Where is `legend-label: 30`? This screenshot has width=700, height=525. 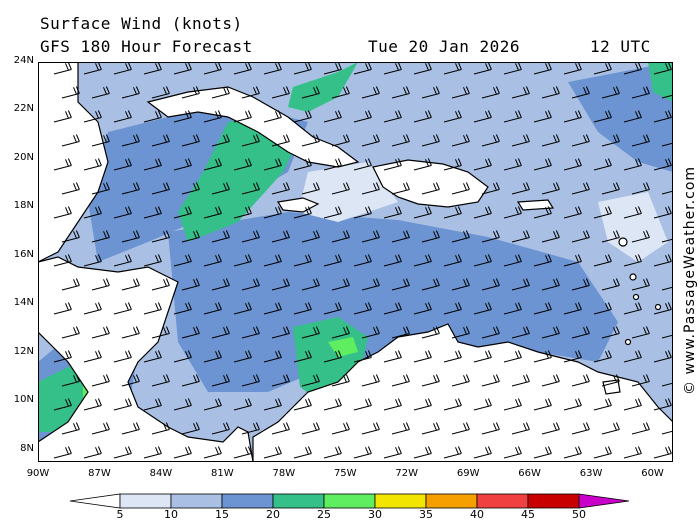
legend-label: 30 is located at coordinates (375, 514).